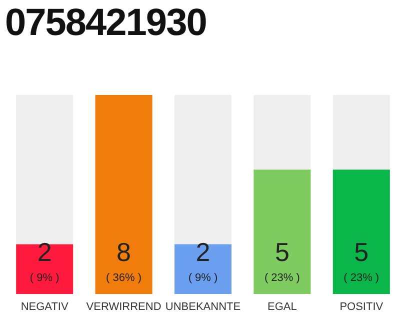  Describe the element at coordinates (105, 23) in the screenshot. I see `chart-title: 0758421930` at that location.